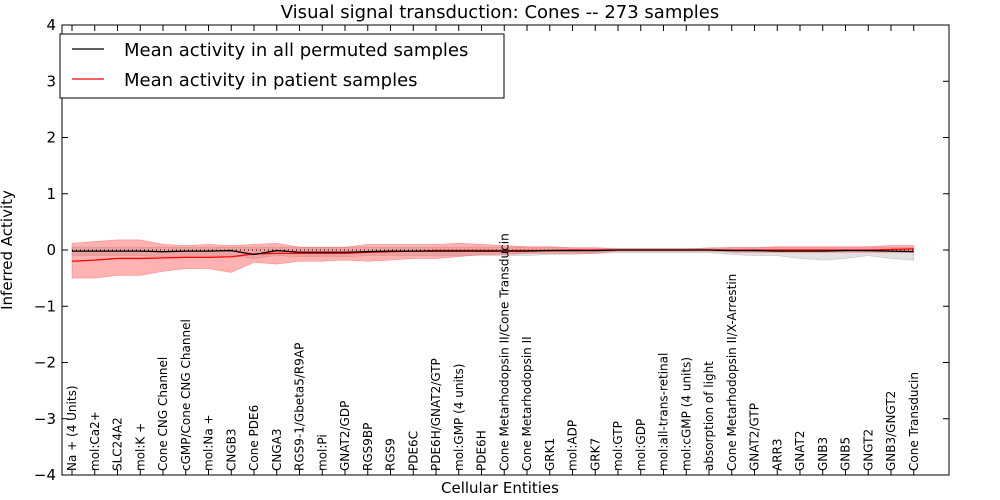  What do you see at coordinates (231, 449) in the screenshot?
I see `x-tick-label: CNGB3` at bounding box center [231, 449].